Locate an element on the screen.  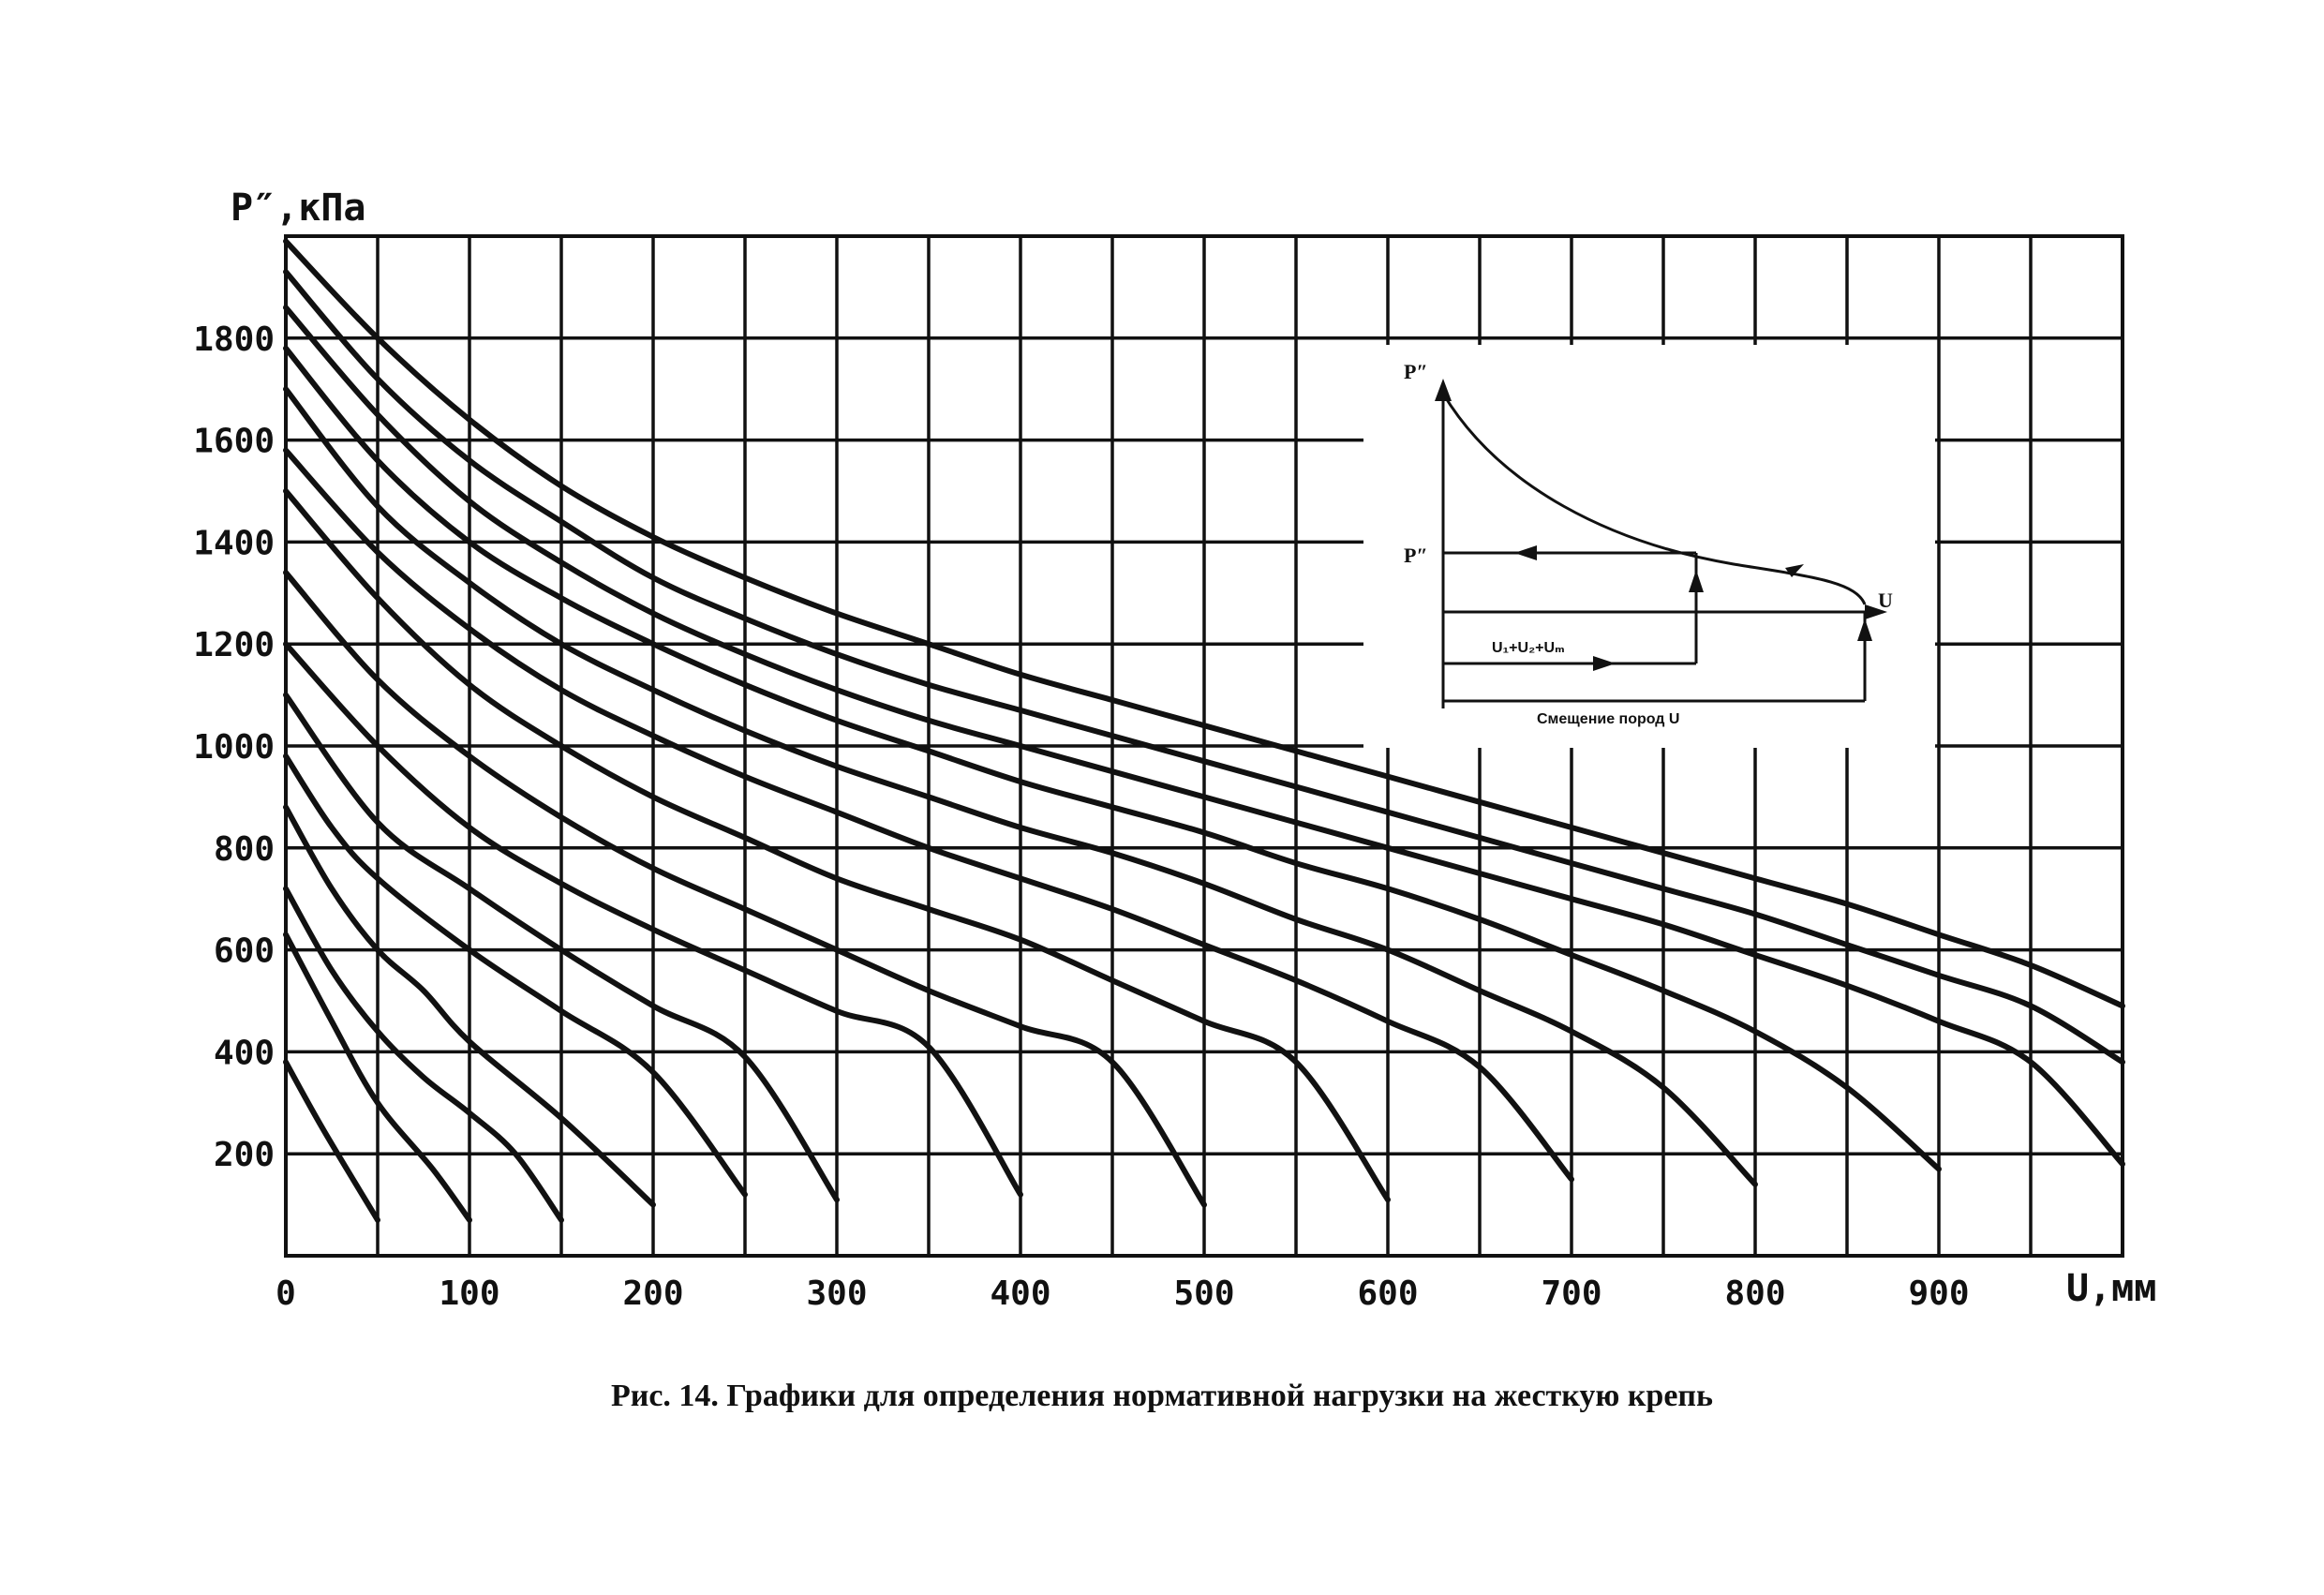
y-axis-label: Р″,кПа is located at coordinates (298, 208).